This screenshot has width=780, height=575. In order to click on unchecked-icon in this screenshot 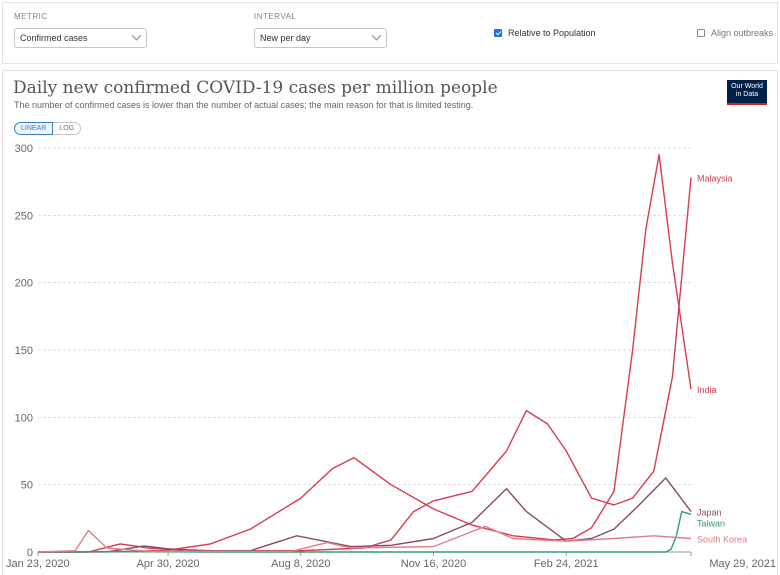, I will do `click(701, 33)`.